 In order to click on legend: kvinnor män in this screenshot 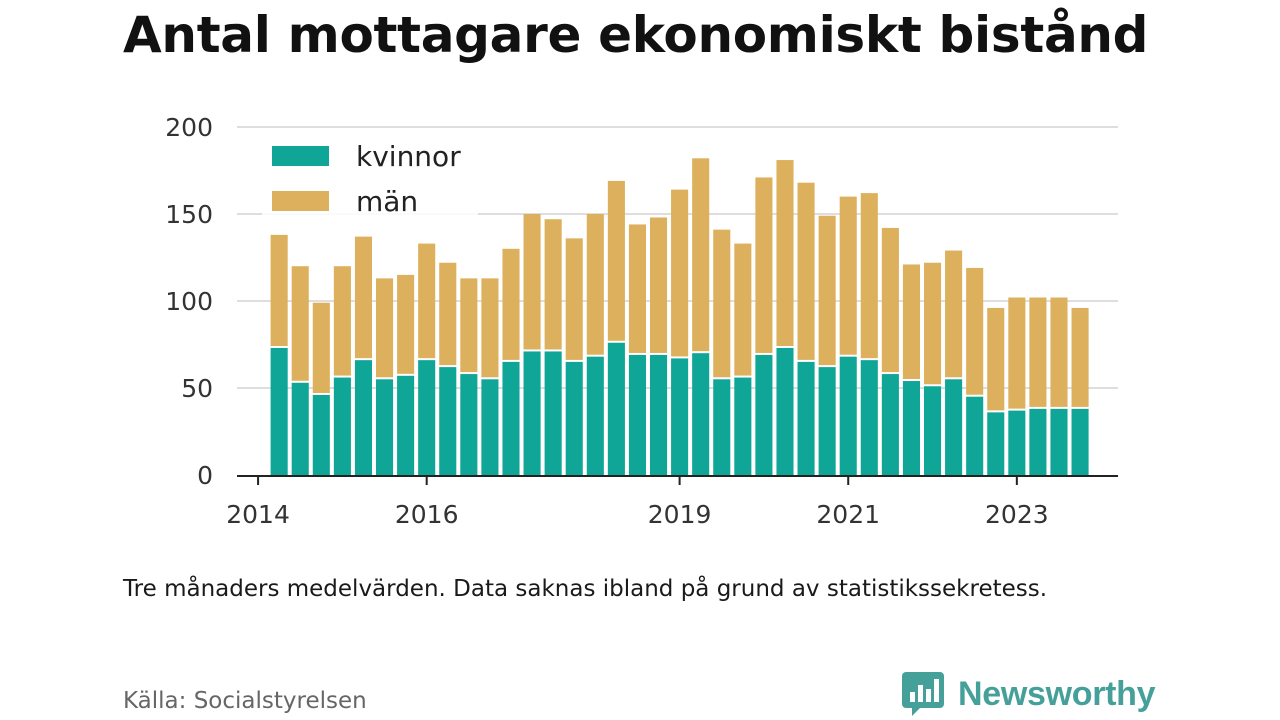, I will do `click(370, 177)`.